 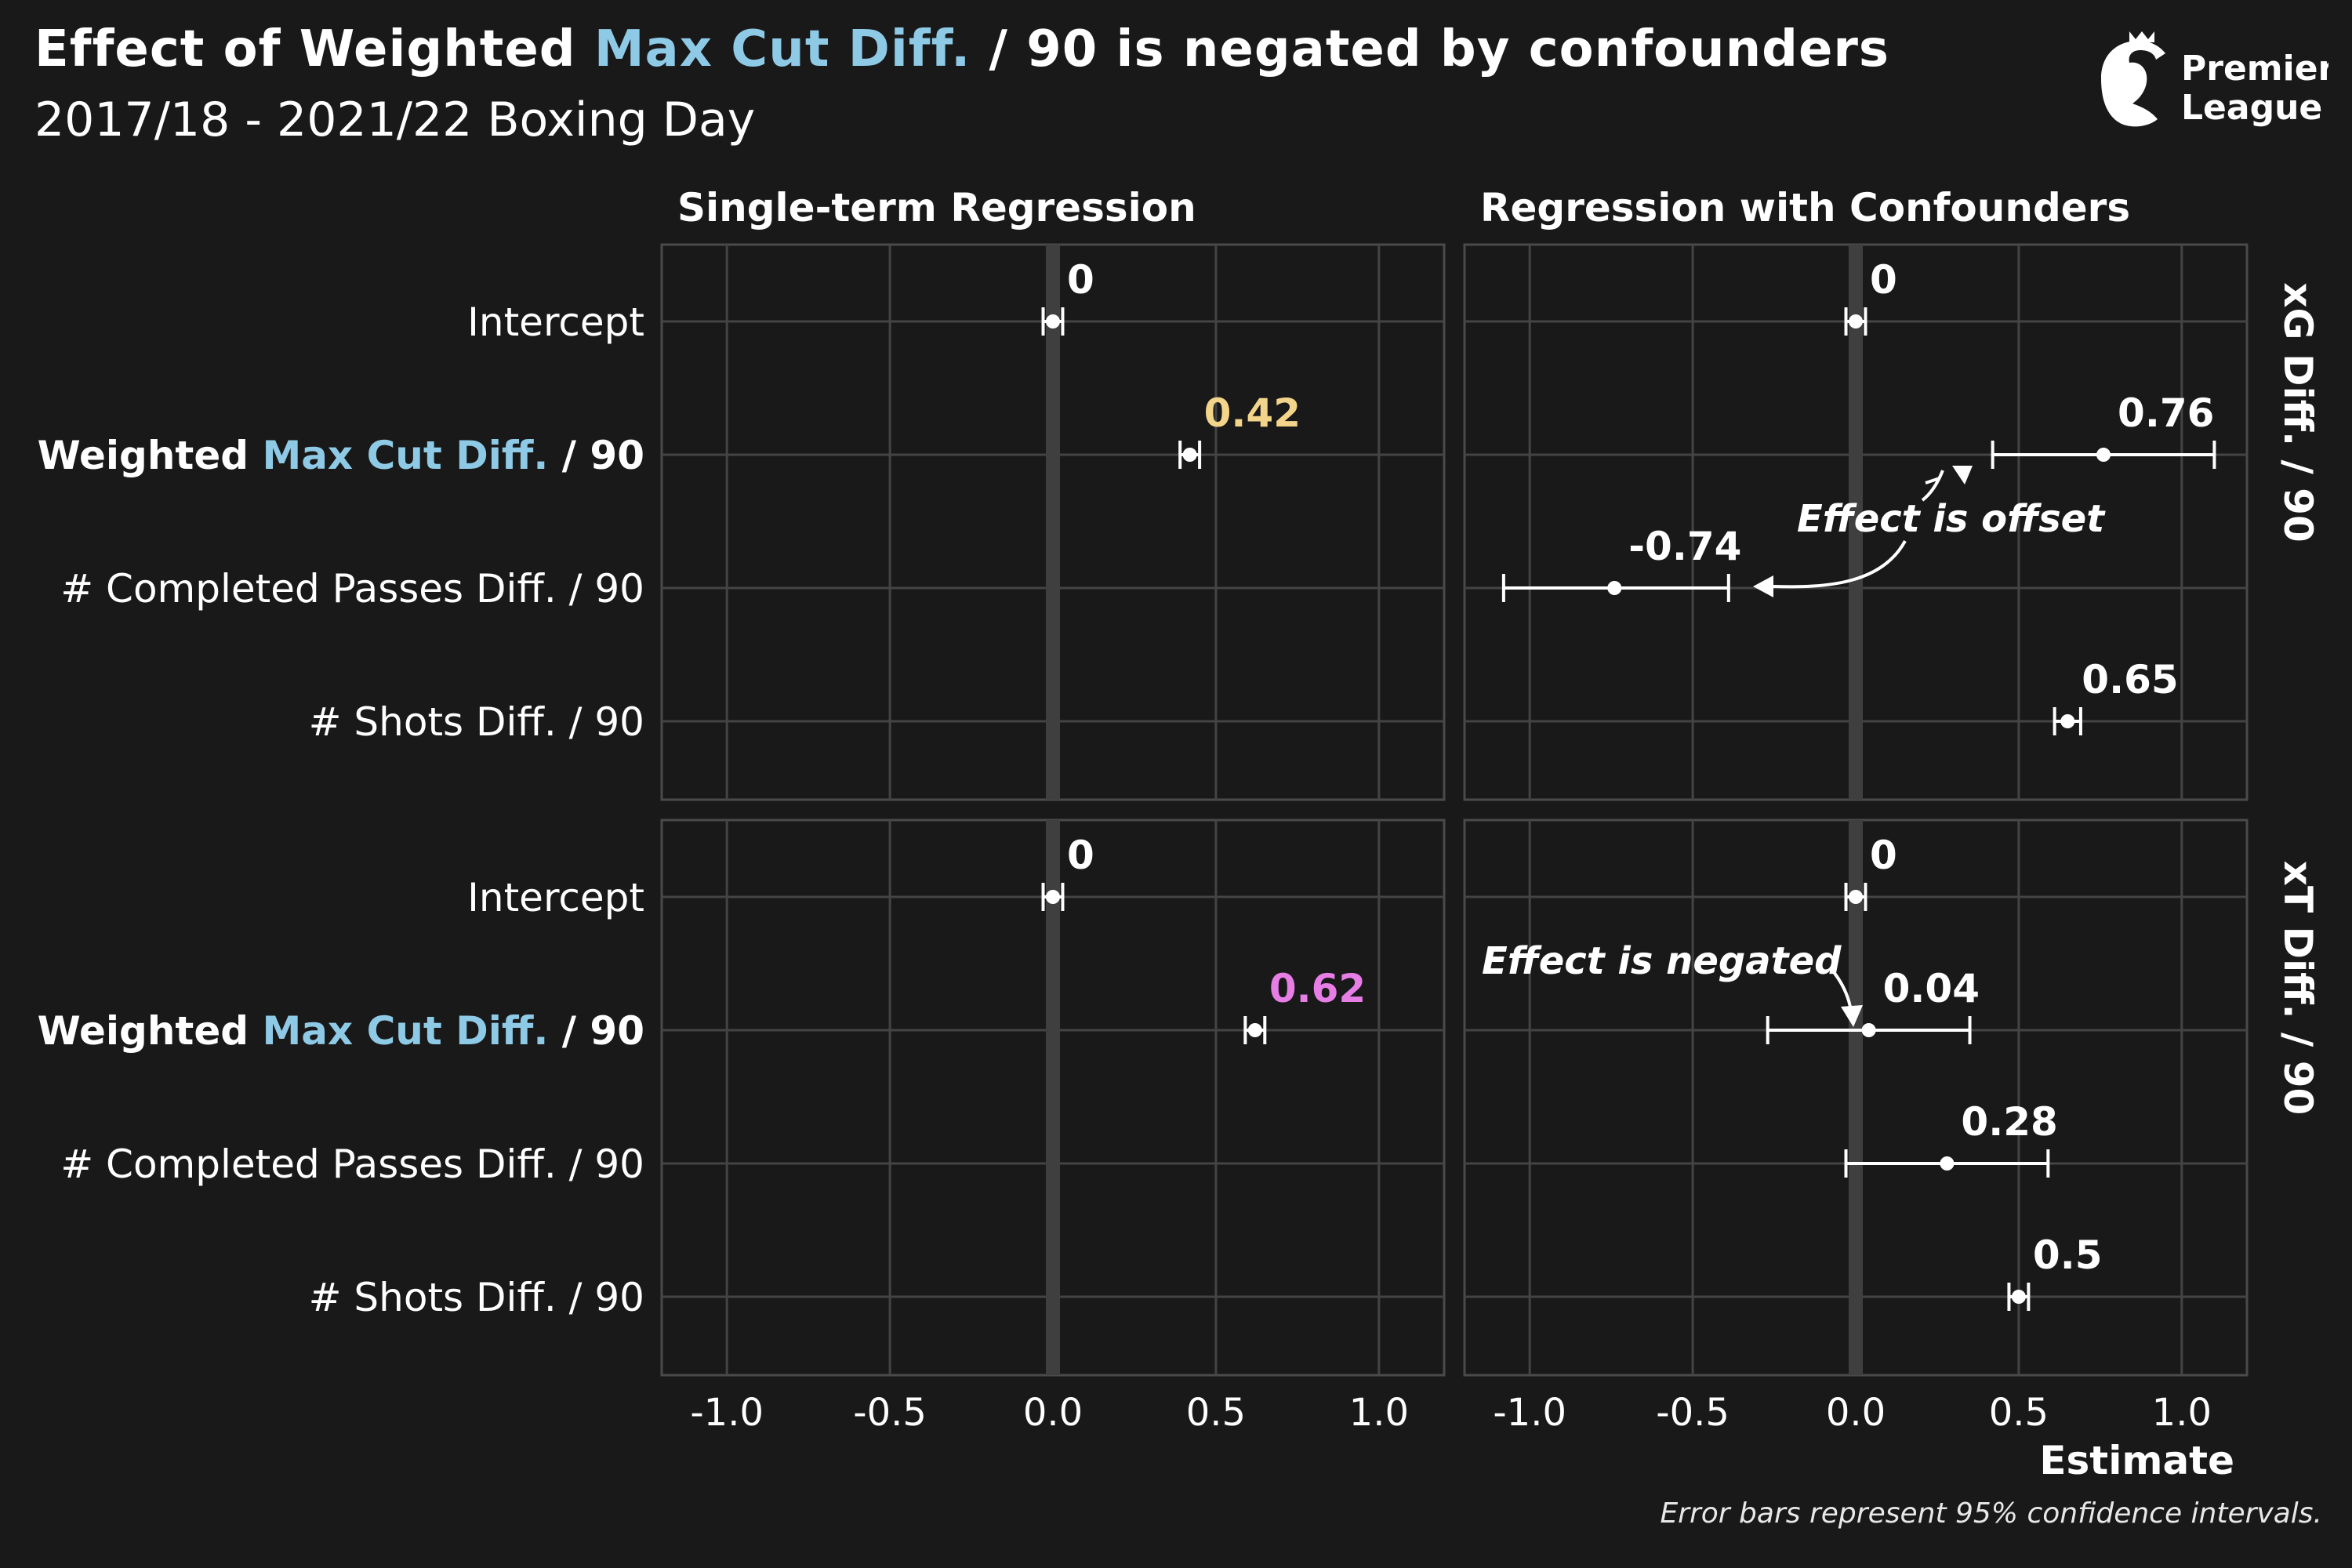 I want to click on estimate-point-1: 0.04, so click(x=1873, y=1005).